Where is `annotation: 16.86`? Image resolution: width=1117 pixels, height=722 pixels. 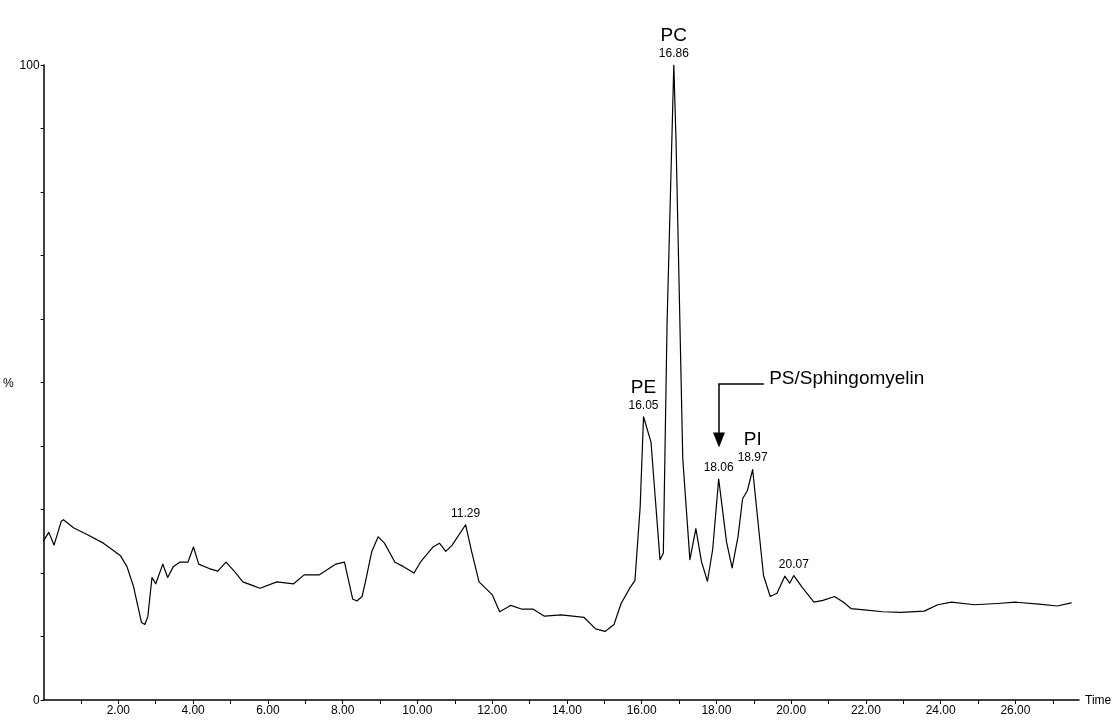
annotation: 16.86 is located at coordinates (674, 53).